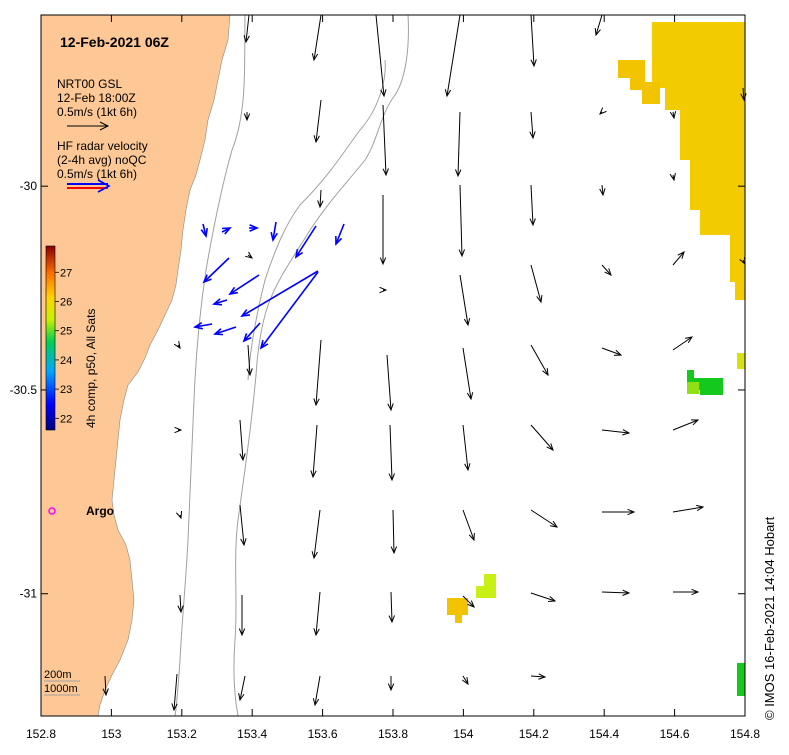 The width and height of the screenshot is (789, 755). What do you see at coordinates (89, 84) in the screenshot?
I see `legend-model-line1: NRT00 GSL` at bounding box center [89, 84].